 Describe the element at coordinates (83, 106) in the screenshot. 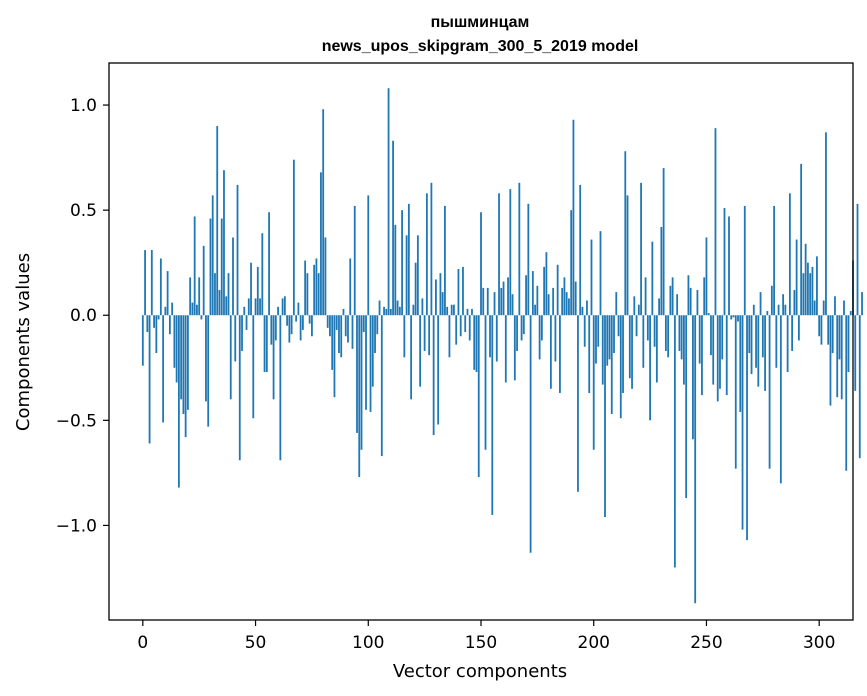

I see `y-tick-label: 1.0` at that location.